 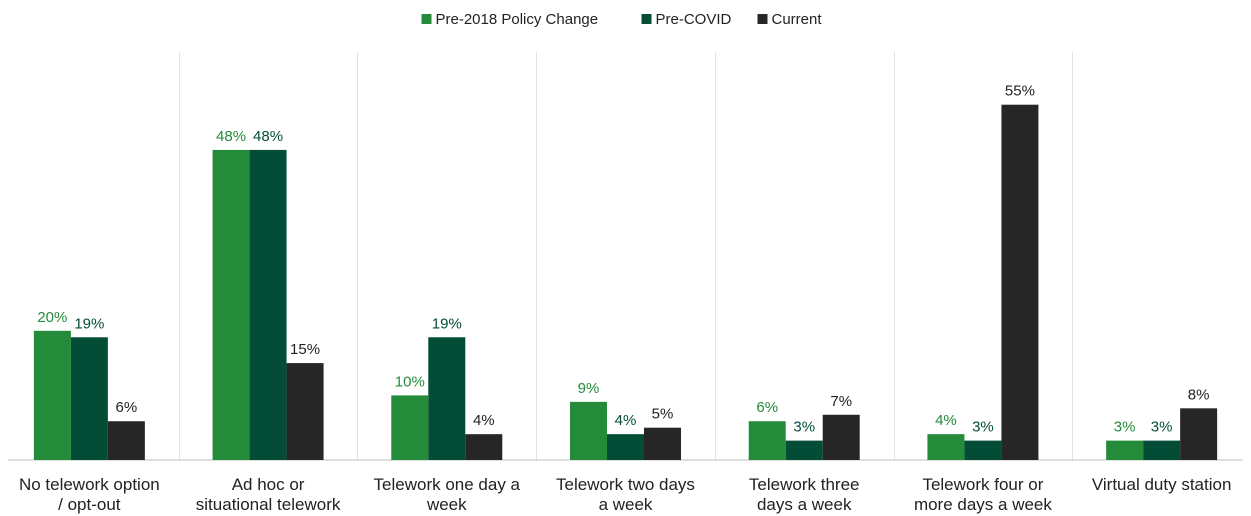 I want to click on legend-label: Pre-2018 Policy Change, so click(x=517, y=19).